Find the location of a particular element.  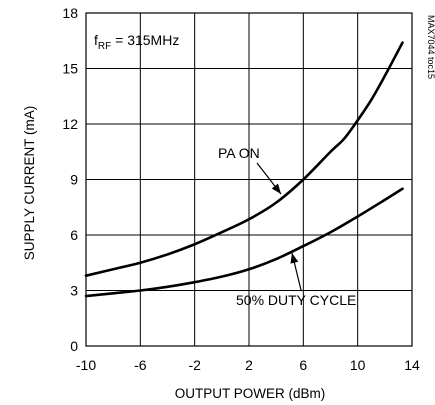

series-label-pa-on: PA ON is located at coordinates (239, 153).